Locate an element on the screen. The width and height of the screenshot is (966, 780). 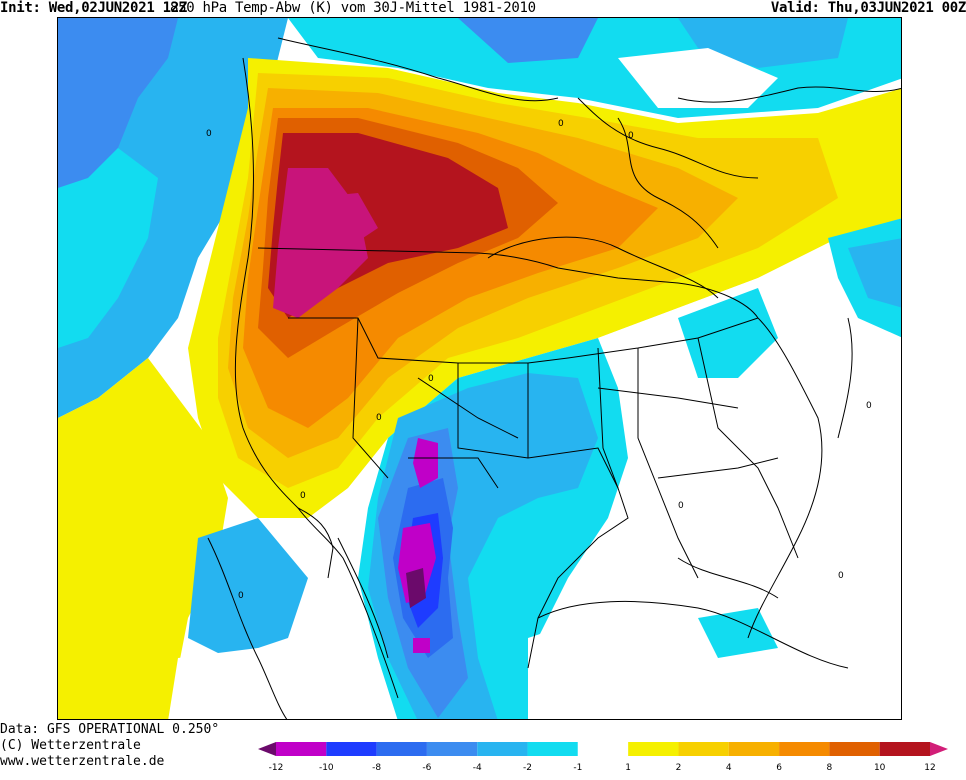
legend-tick-label: -1 is located at coordinates (577, 768).